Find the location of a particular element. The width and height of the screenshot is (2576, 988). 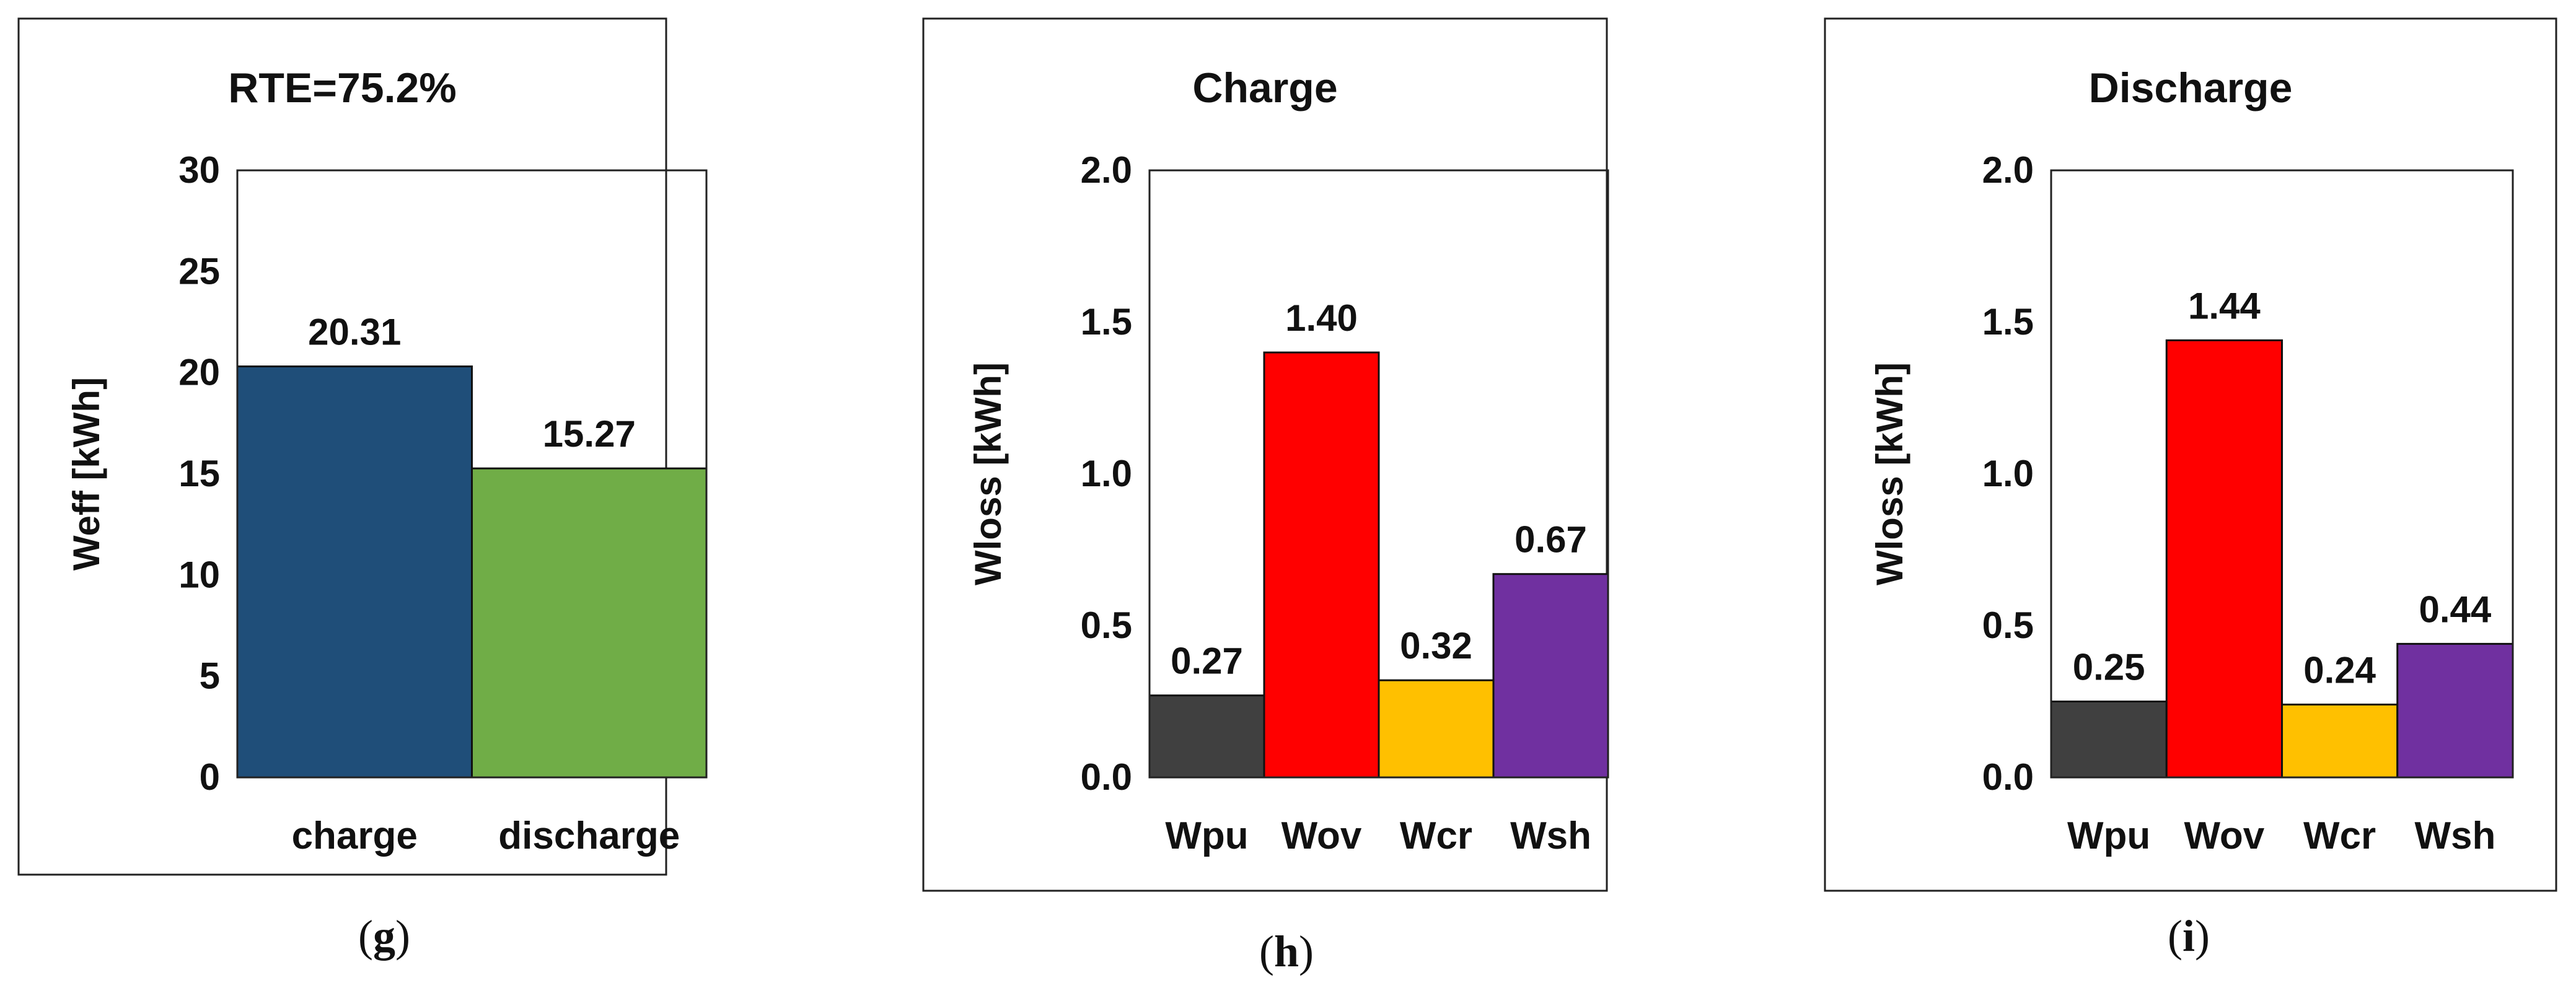

chart-title: RTE=75.2% is located at coordinates (343, 87).